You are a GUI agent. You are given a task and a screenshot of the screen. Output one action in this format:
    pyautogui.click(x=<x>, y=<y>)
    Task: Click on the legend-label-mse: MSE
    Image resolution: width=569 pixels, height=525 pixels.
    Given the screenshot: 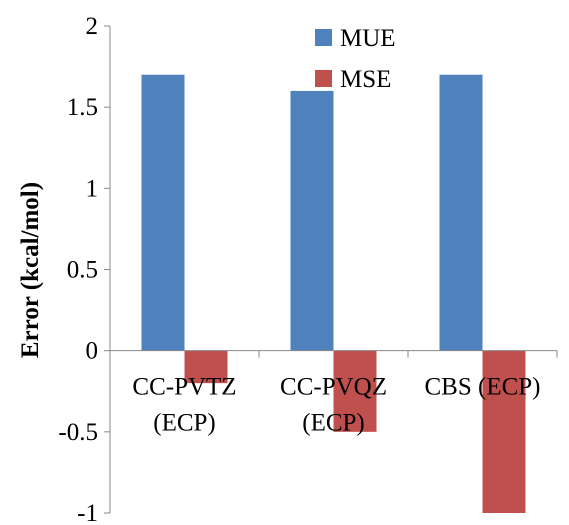 What is the action you would take?
    pyautogui.click(x=365, y=79)
    